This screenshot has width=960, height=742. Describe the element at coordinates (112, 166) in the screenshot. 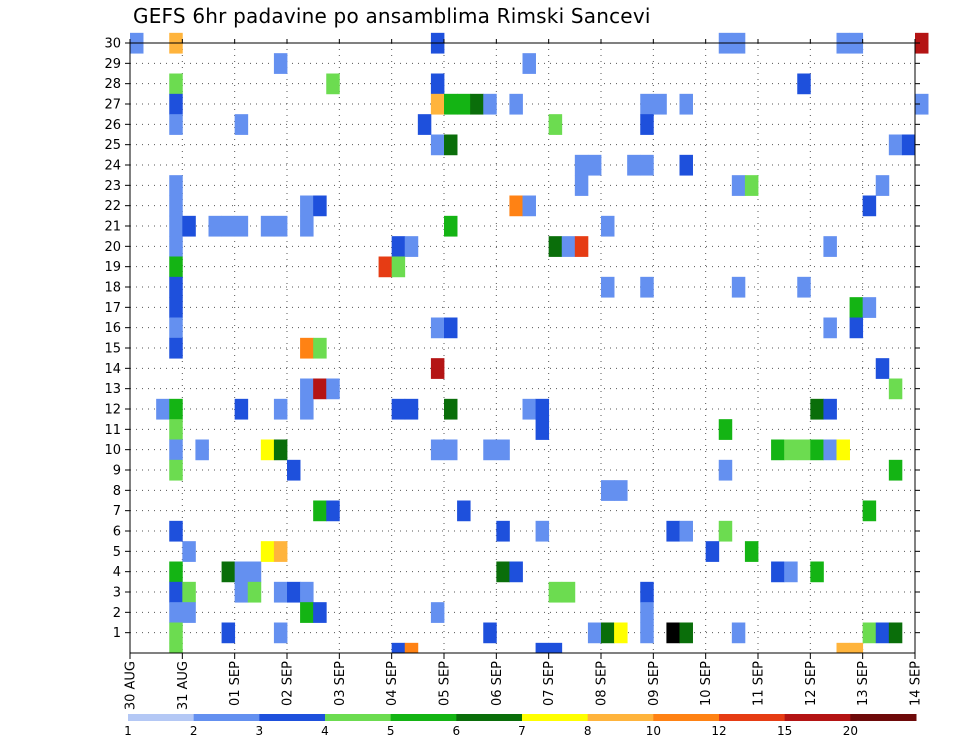

I see `y-tick-label: 24` at that location.